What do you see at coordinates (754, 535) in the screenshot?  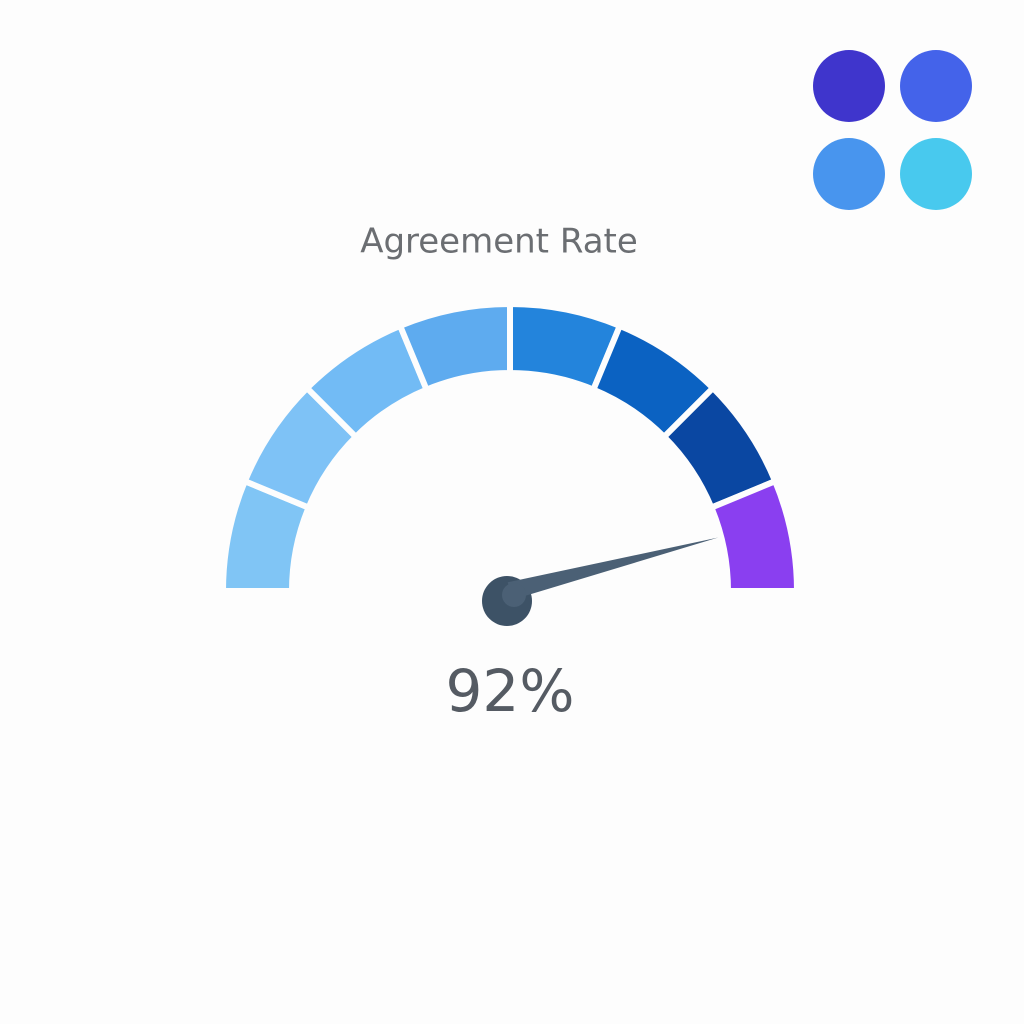 I see `gauge-band` at bounding box center [754, 535].